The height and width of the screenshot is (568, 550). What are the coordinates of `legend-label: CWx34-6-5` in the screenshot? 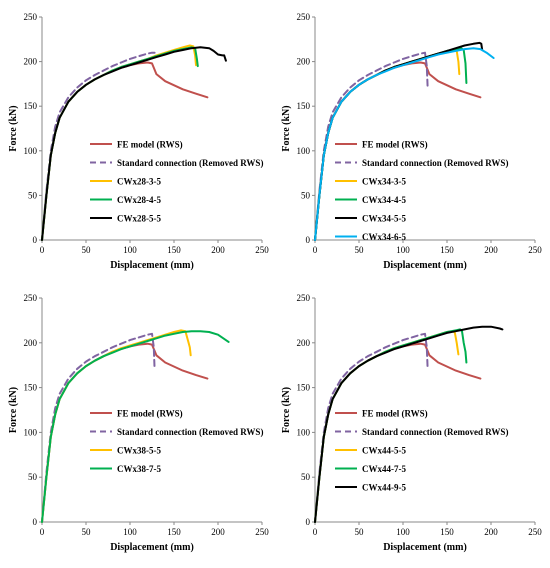 It's located at (384, 237).